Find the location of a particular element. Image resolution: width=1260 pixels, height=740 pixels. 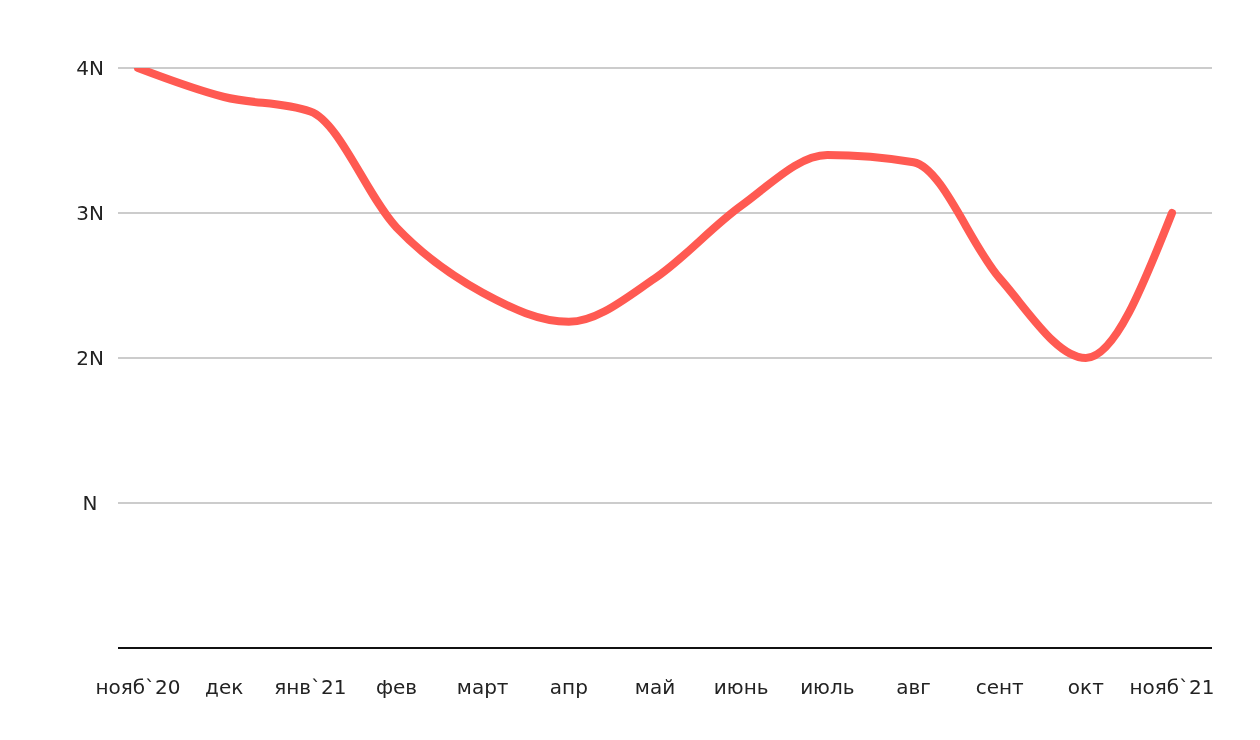

x-tick-label: май is located at coordinates (655, 687).